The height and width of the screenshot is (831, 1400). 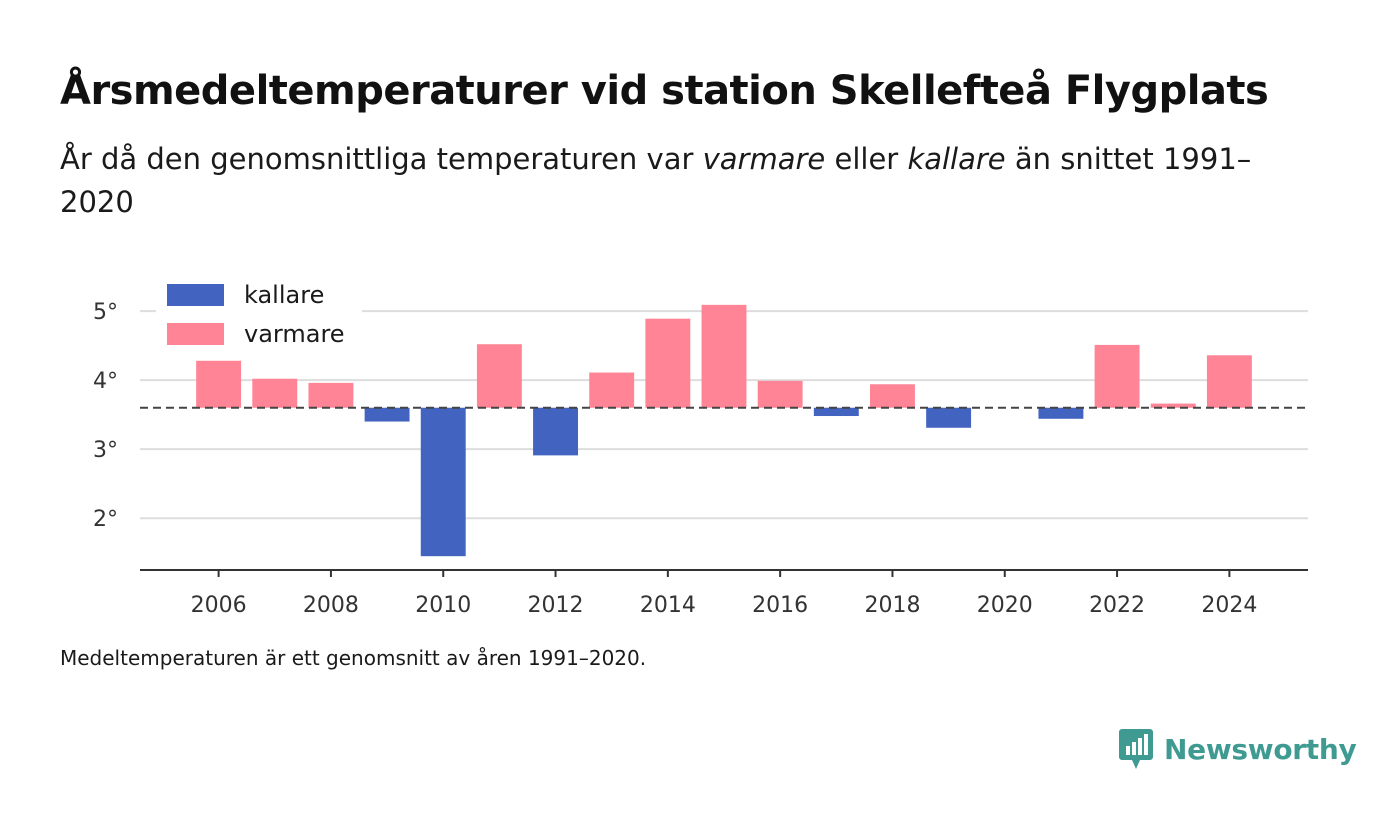 I want to click on x-tick-label-2022: 2022, so click(x=1117, y=605).